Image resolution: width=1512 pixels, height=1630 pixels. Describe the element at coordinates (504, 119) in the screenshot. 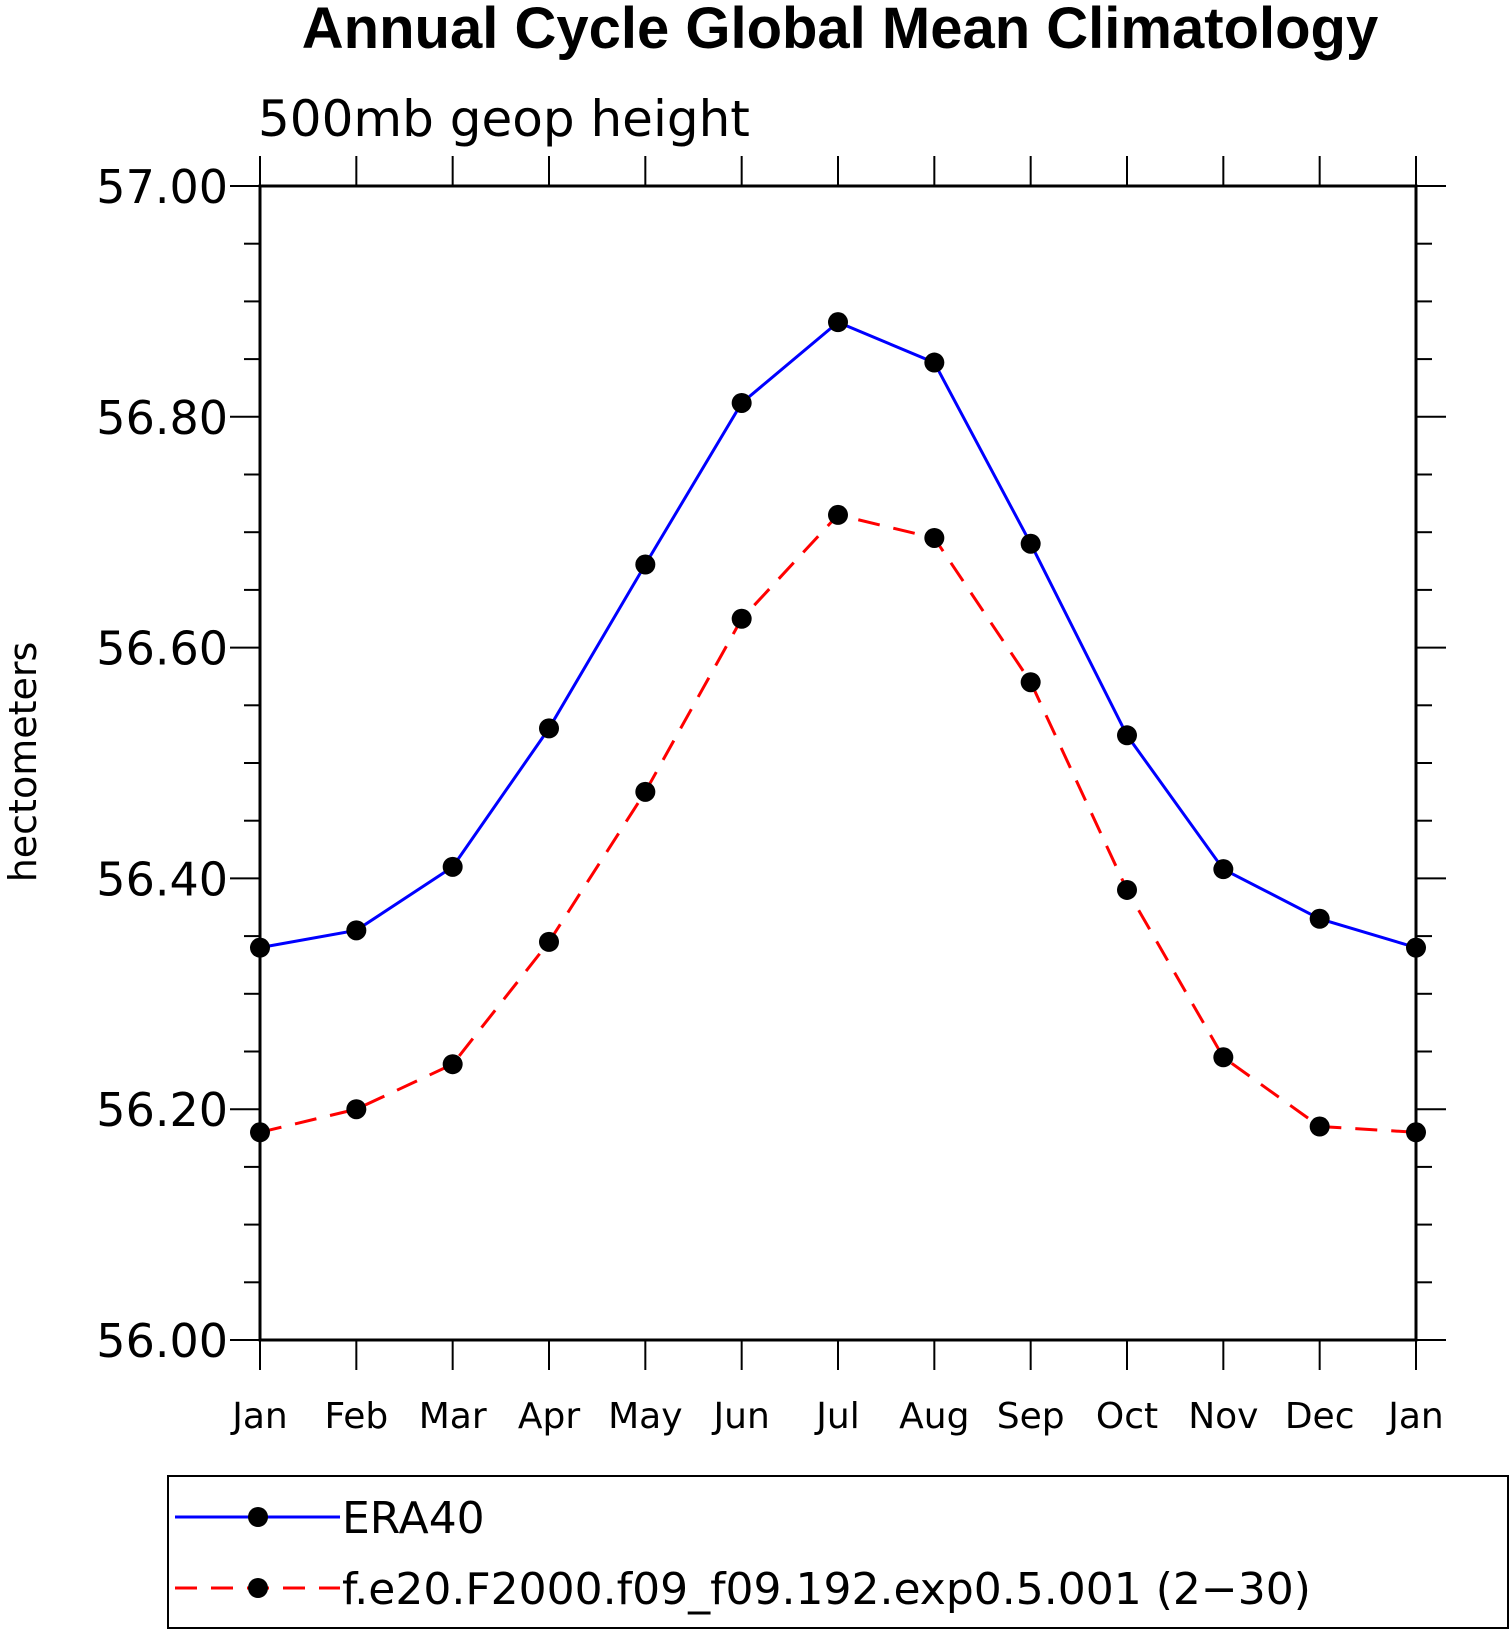

I see `chart-subtitle: 500mb geop height` at that location.